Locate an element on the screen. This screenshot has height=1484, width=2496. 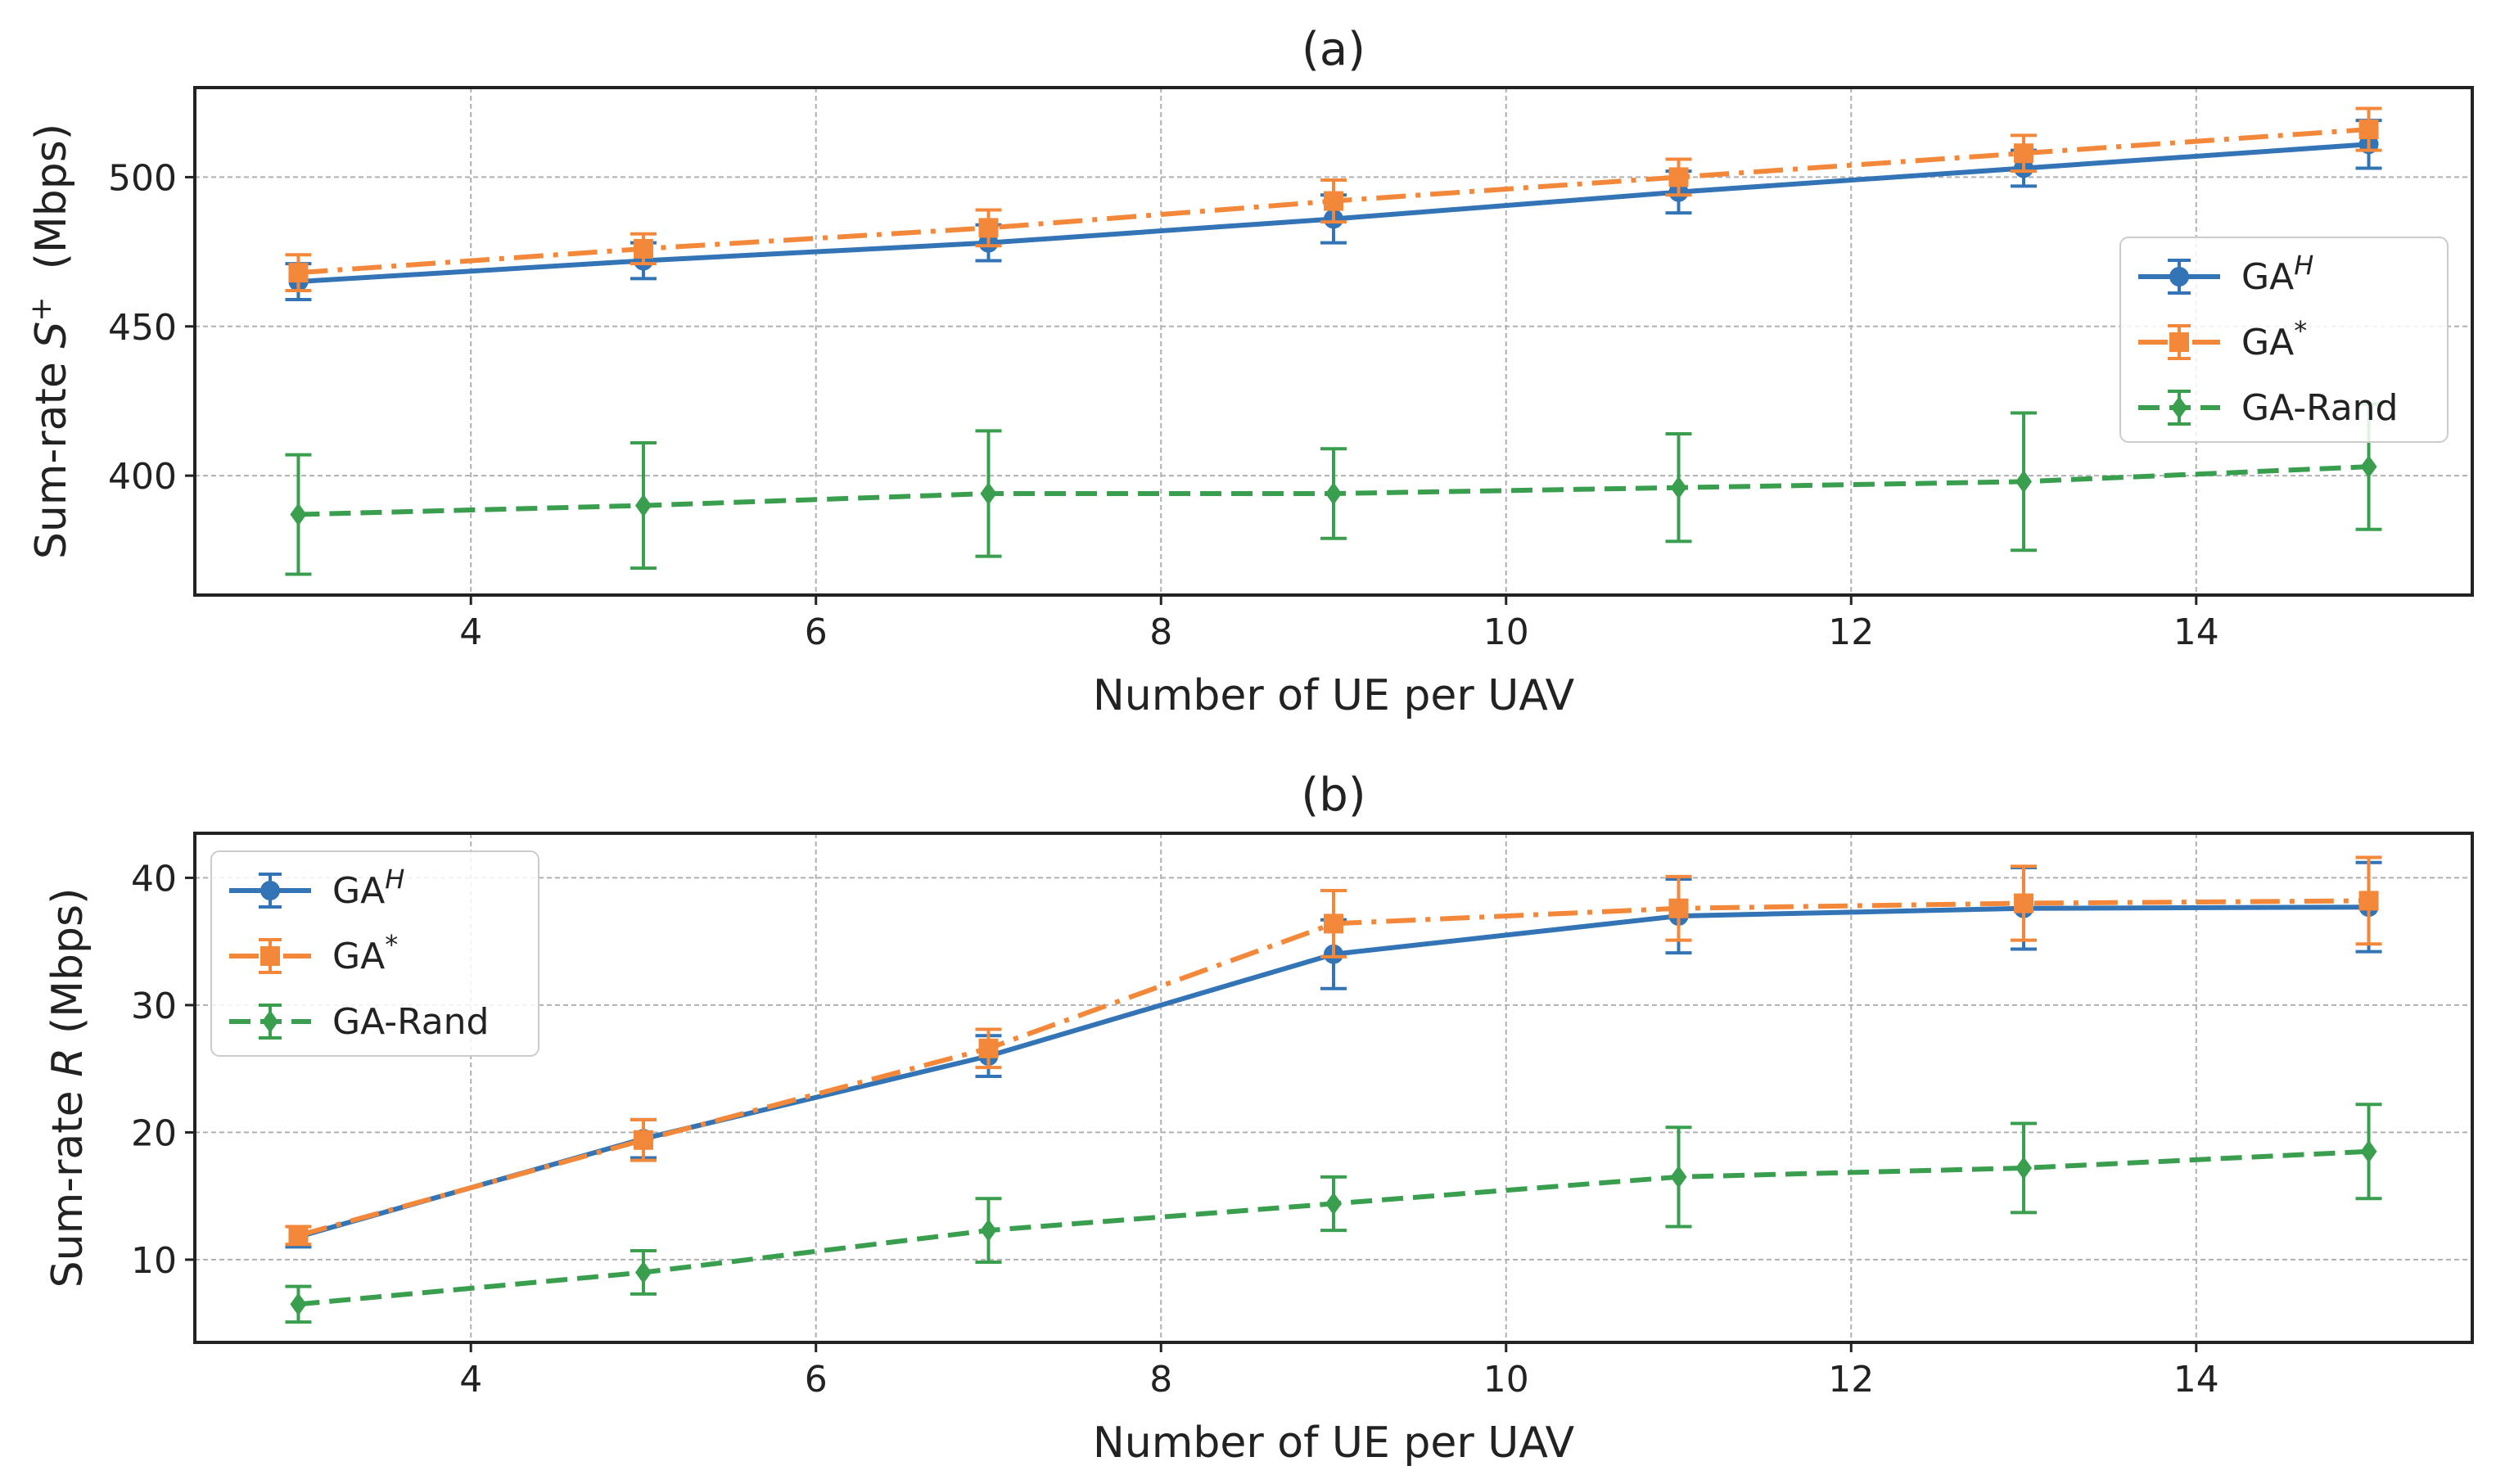
y-axis-label: Sum-rate S+ (Mbps) is located at coordinates (50, 341).